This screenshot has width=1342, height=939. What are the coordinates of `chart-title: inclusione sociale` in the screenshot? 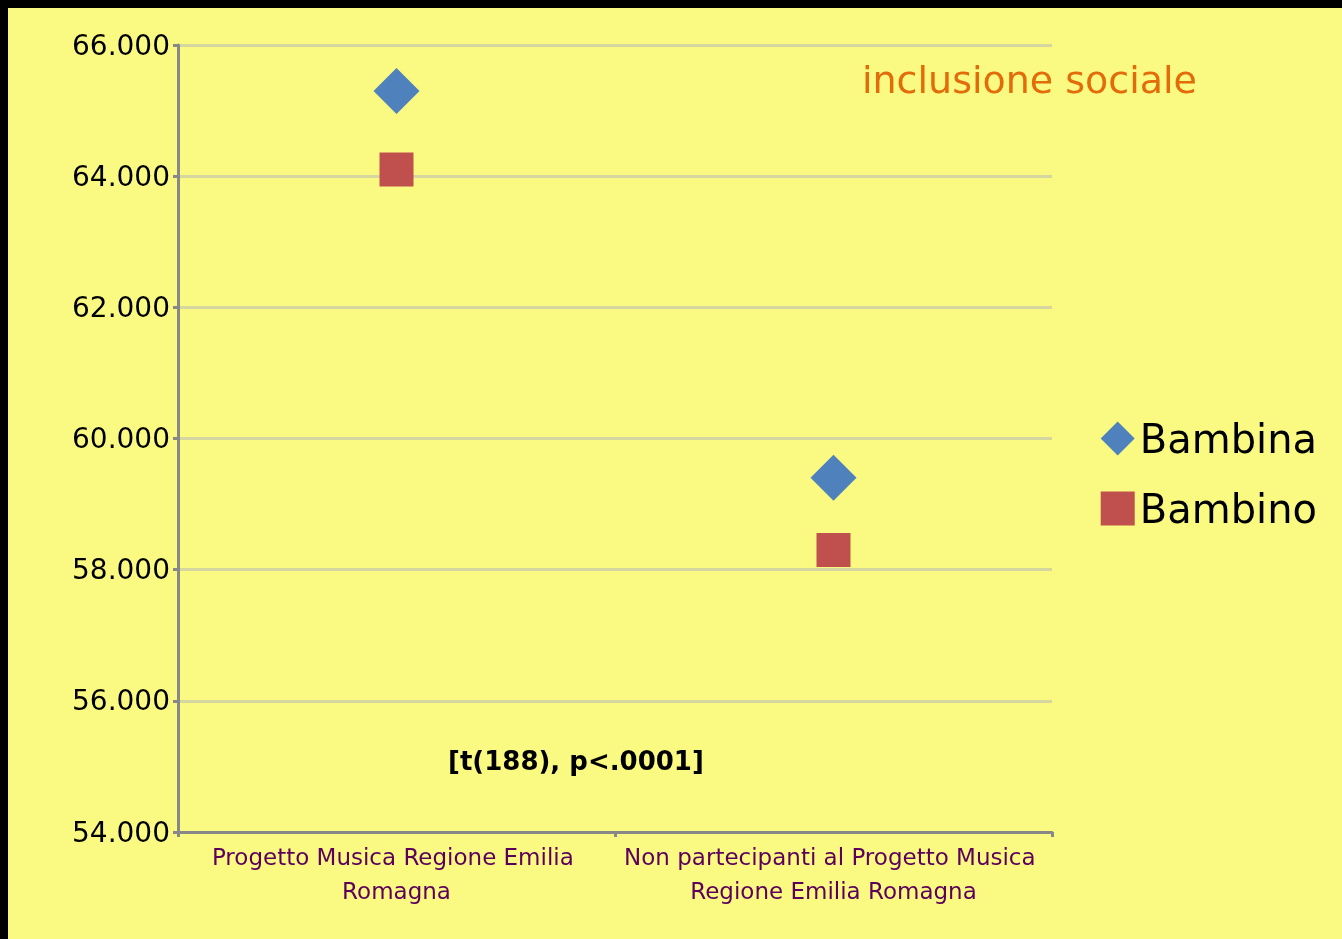 It's located at (1029, 80).